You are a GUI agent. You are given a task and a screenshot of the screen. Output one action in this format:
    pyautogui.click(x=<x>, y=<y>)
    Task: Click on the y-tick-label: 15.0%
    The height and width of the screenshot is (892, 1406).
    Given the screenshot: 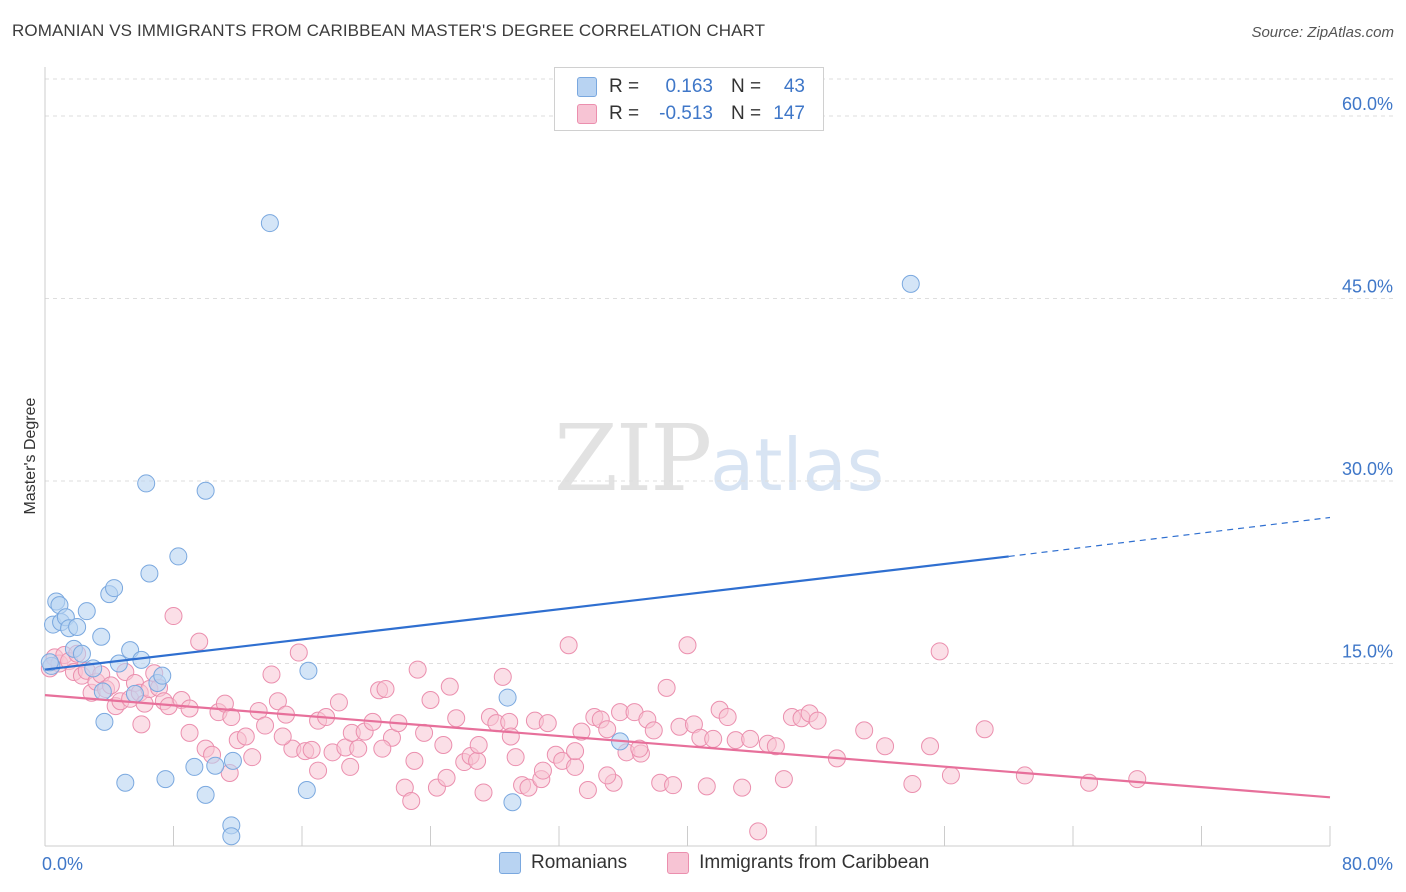 What is the action you would take?
    pyautogui.click(x=1367, y=652)
    